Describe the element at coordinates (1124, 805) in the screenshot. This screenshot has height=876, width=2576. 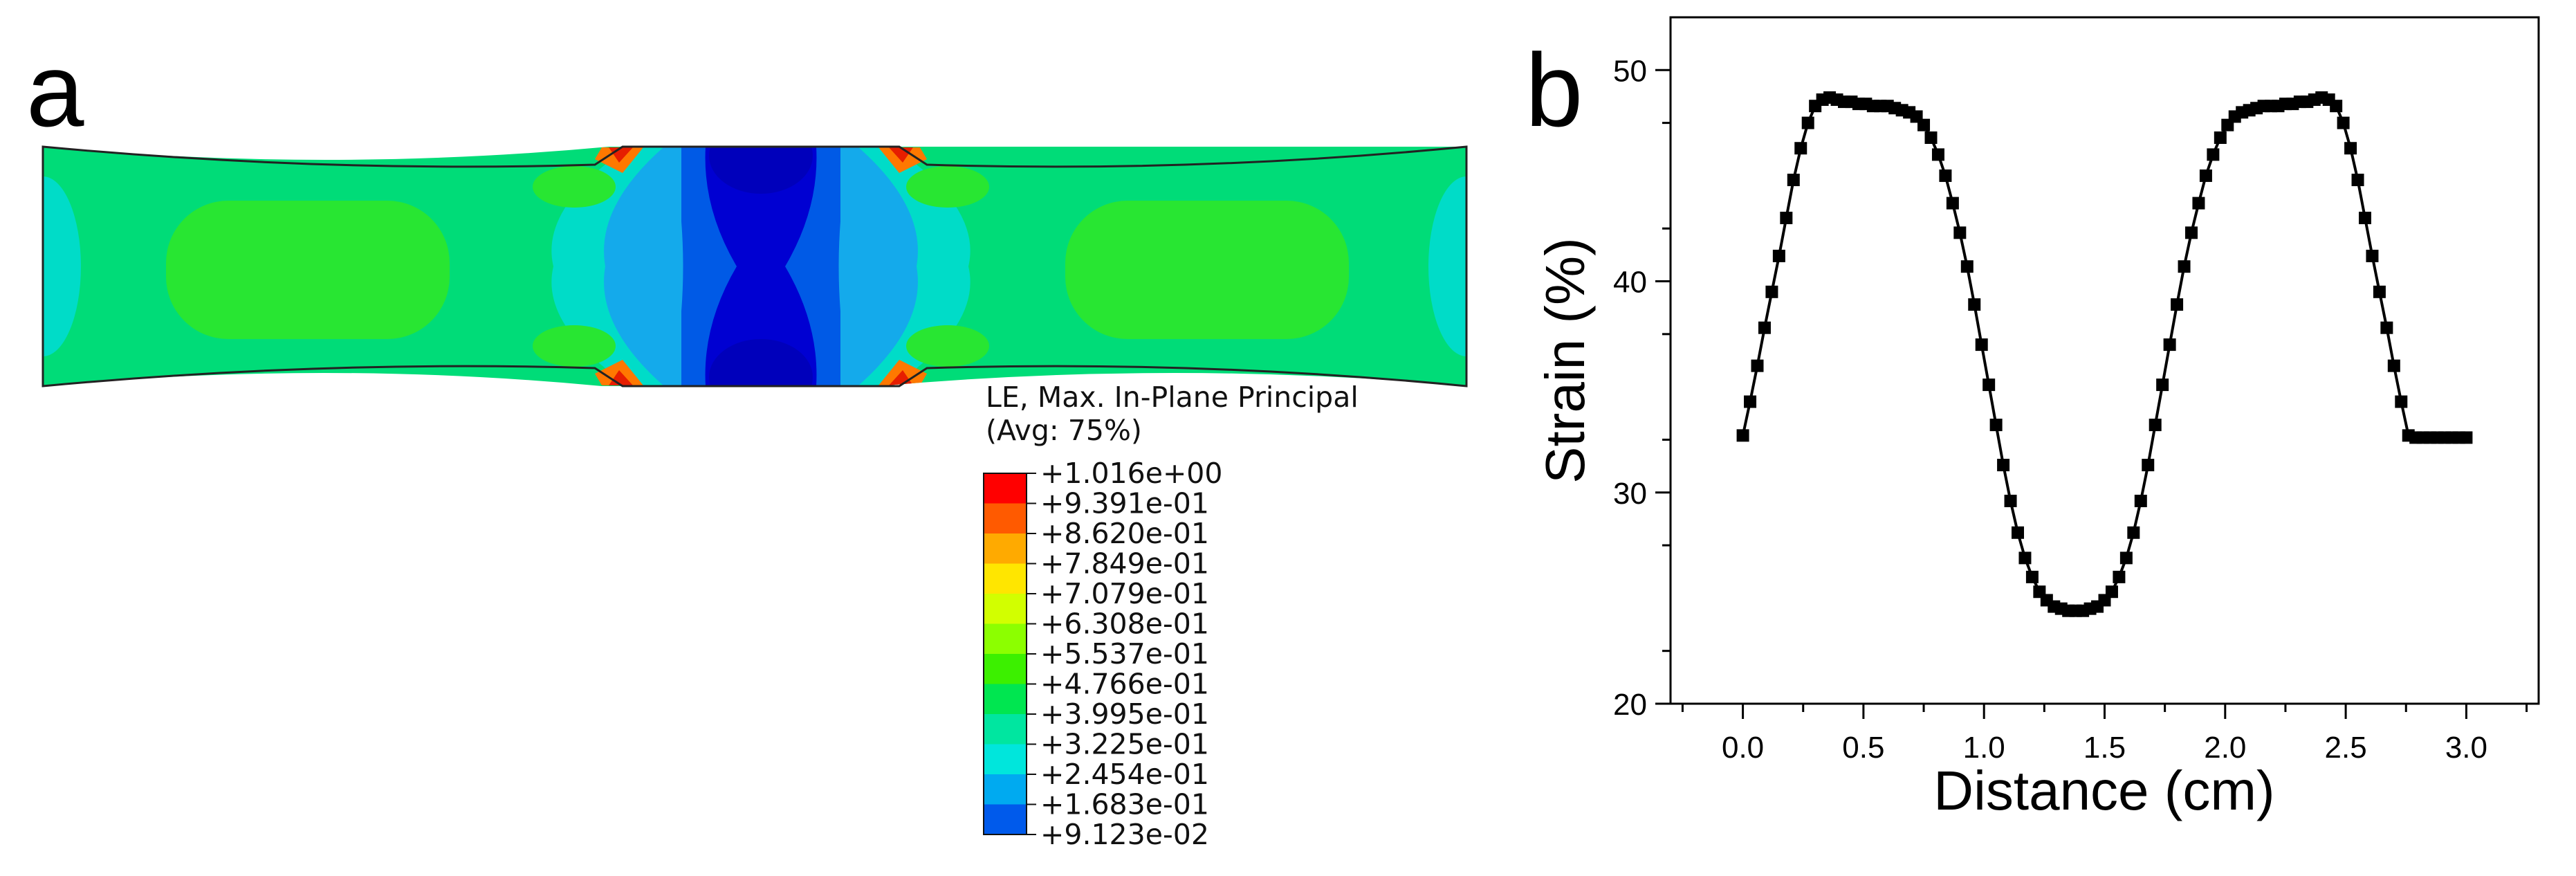
I see `legend-level-label: +1.683e-01` at that location.